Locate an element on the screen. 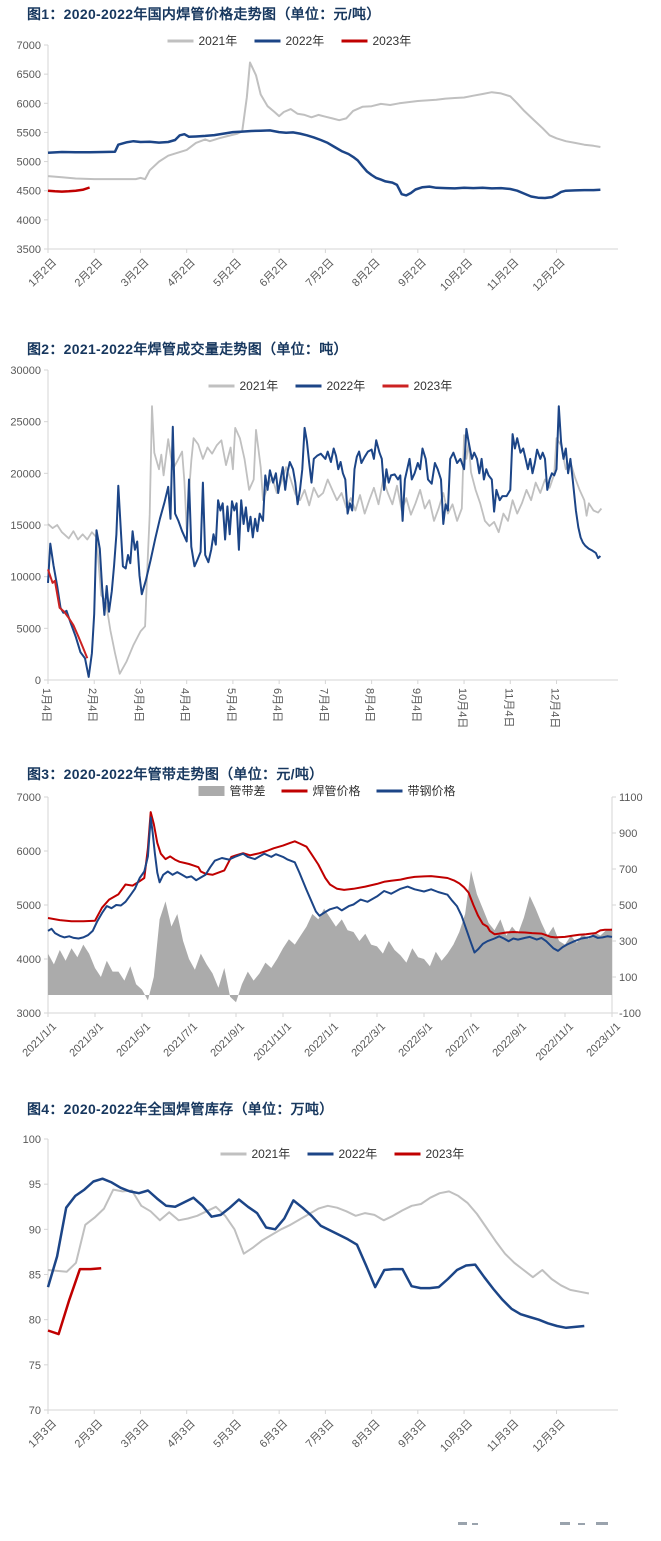 This screenshot has width=661, height=1541. svg-text: 2022/7/1 is located at coordinates (462, 1040).